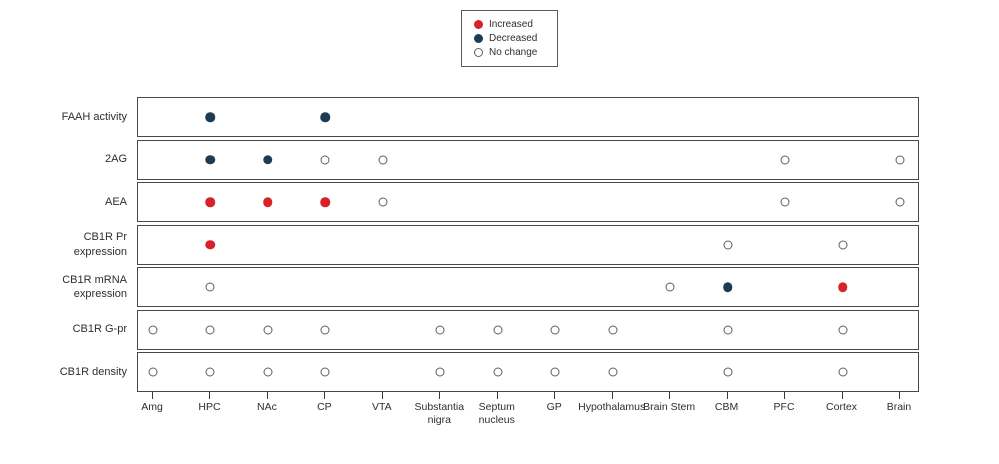  I want to click on x-axis-label: Brain, so click(899, 407).